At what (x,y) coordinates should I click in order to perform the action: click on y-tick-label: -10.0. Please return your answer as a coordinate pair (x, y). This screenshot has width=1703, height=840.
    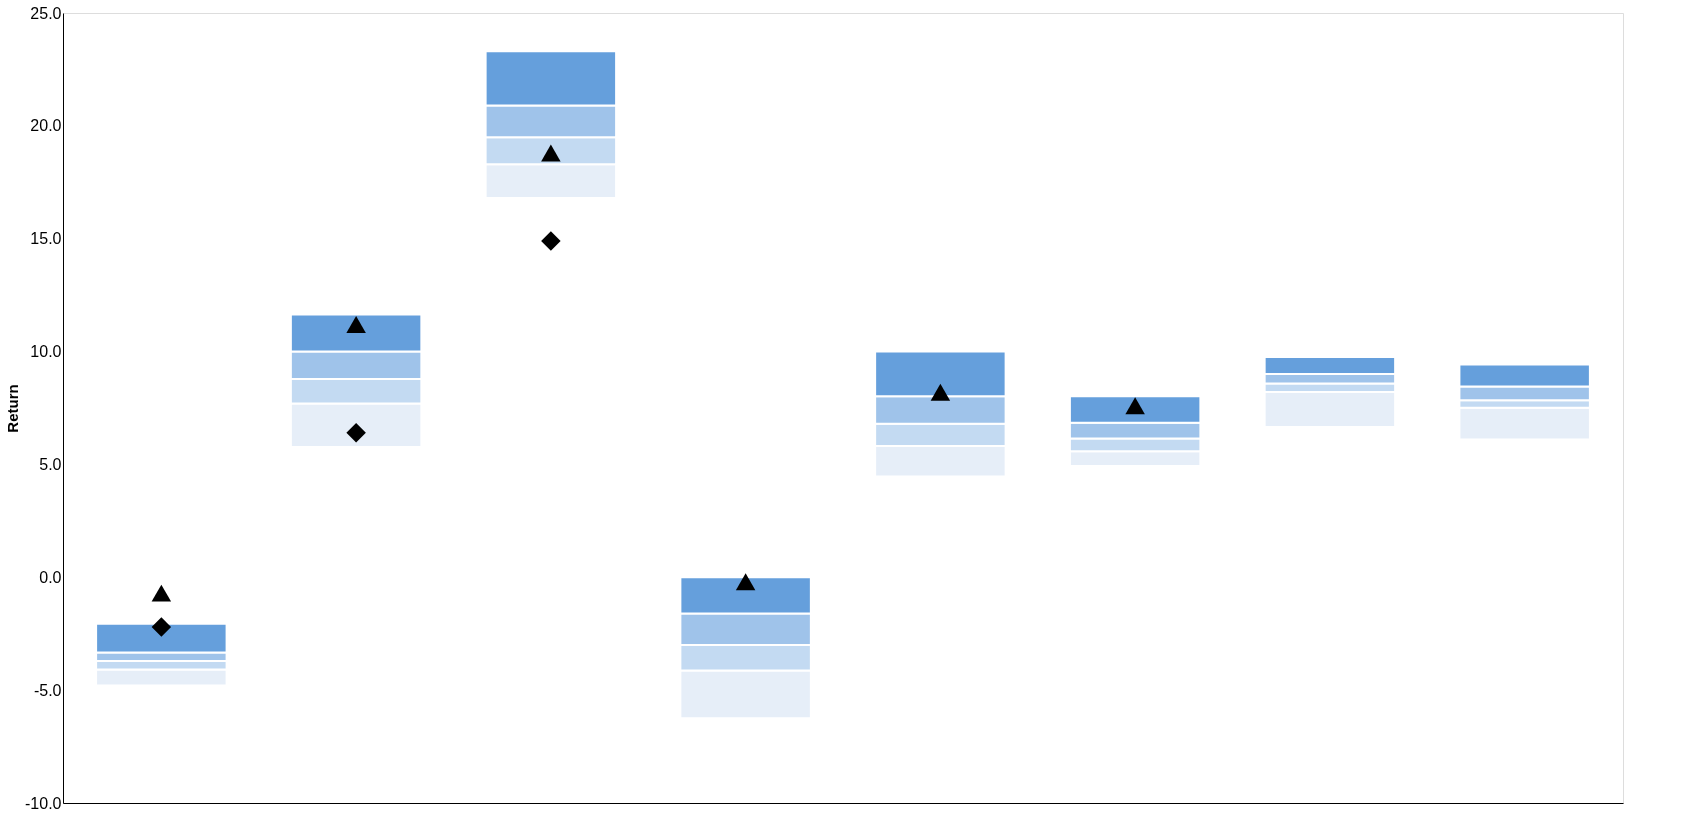
    Looking at the image, I should click on (43, 803).